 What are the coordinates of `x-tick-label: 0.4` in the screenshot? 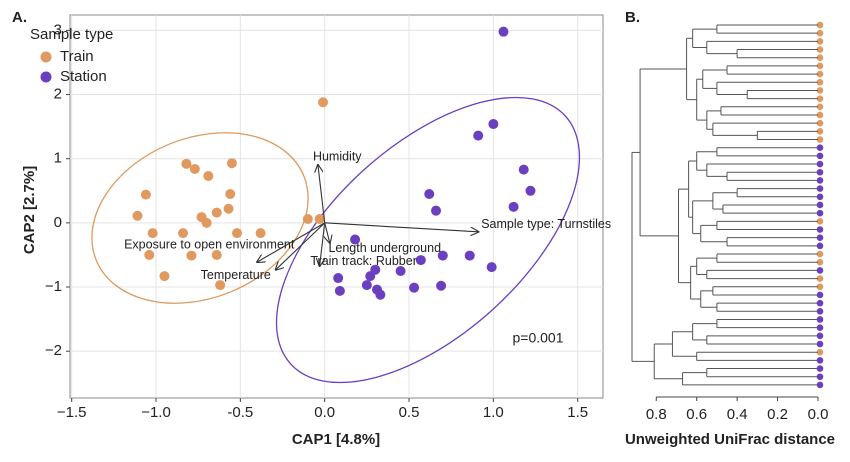 It's located at (737, 414).